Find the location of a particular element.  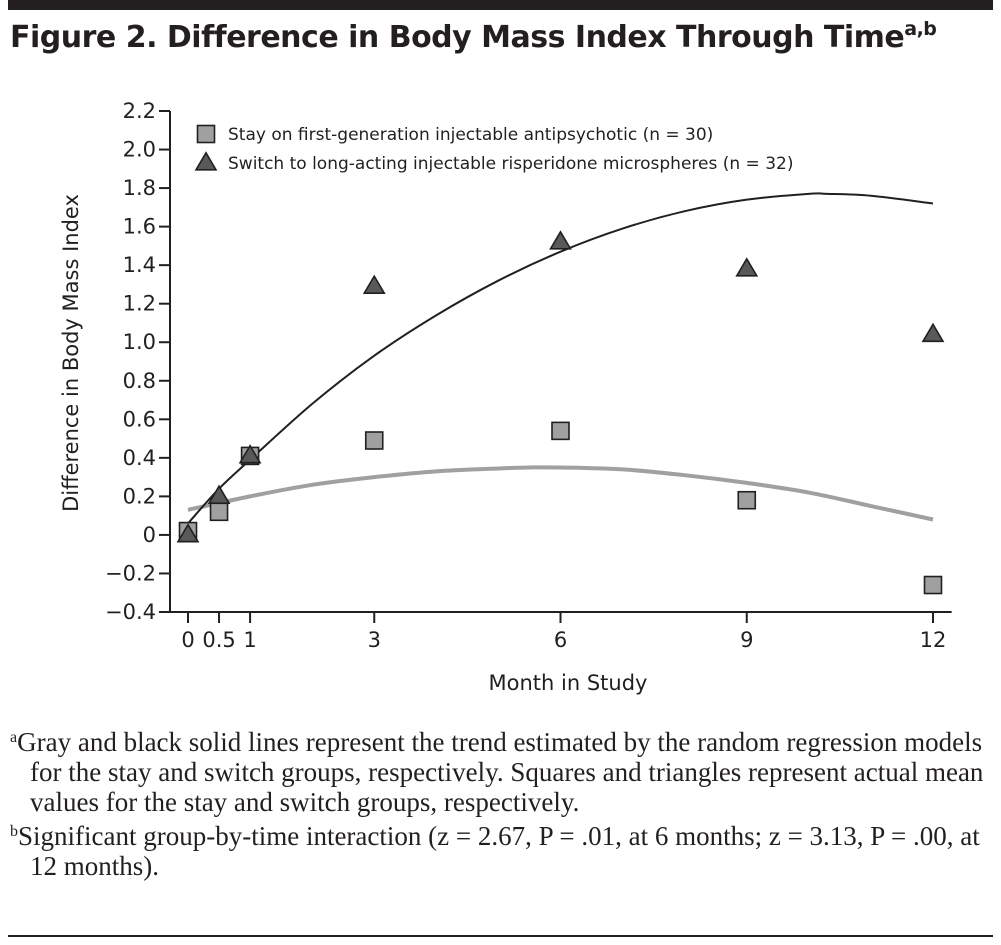

x-axis: 0 0.5 1 3 6 9 12 is located at coordinates (561, 631).